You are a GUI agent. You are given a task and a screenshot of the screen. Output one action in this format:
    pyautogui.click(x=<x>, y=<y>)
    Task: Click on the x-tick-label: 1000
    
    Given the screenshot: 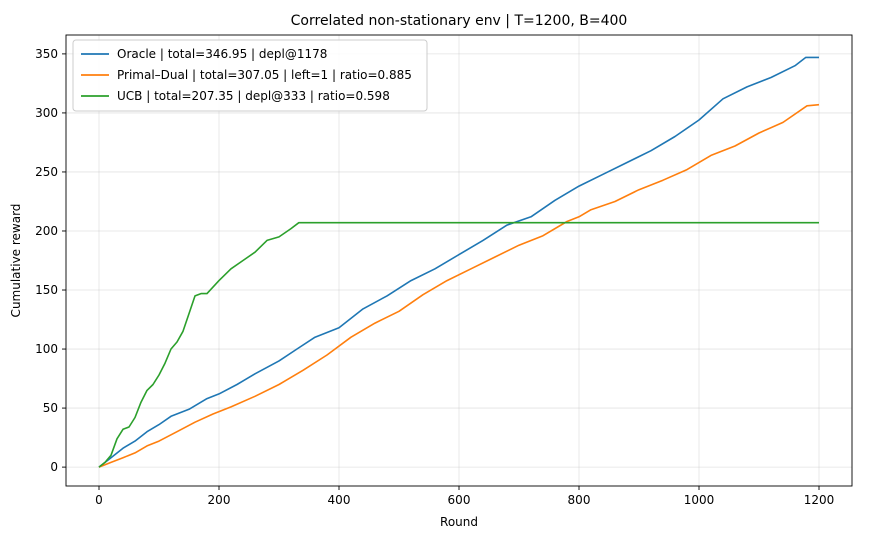 What is the action you would take?
    pyautogui.click(x=699, y=500)
    